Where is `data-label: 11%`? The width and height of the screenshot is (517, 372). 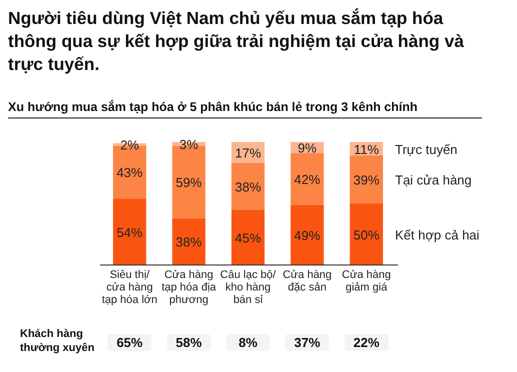
data-label: 11% is located at coordinates (367, 149).